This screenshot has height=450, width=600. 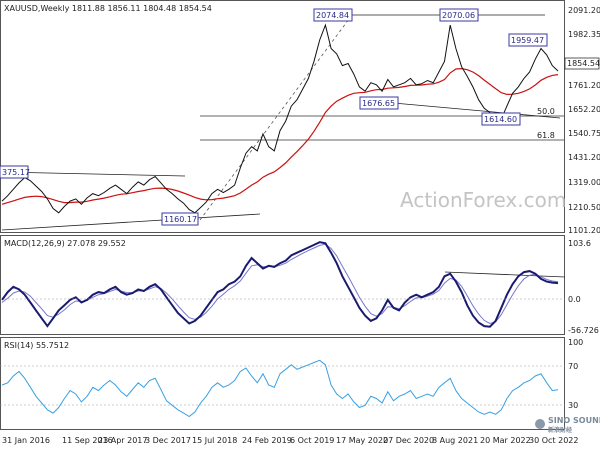 I want to click on price-ytick: 1652.20, so click(x=584, y=109).